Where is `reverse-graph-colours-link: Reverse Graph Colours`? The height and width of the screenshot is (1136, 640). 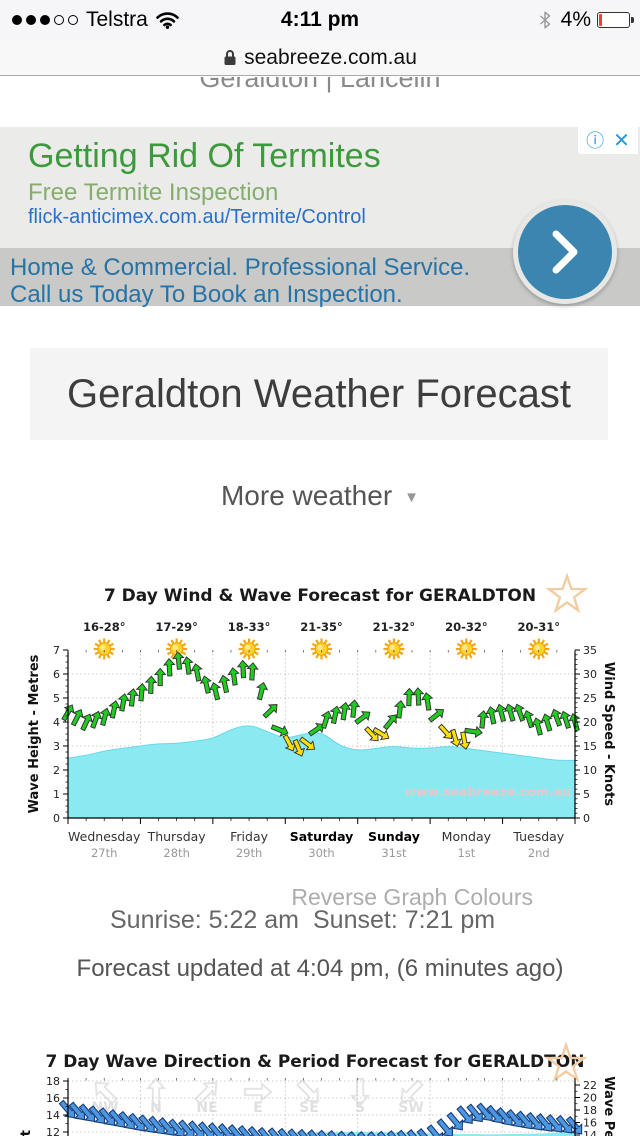
reverse-graph-colours-link: Reverse Graph Colours is located at coordinates (412, 897).